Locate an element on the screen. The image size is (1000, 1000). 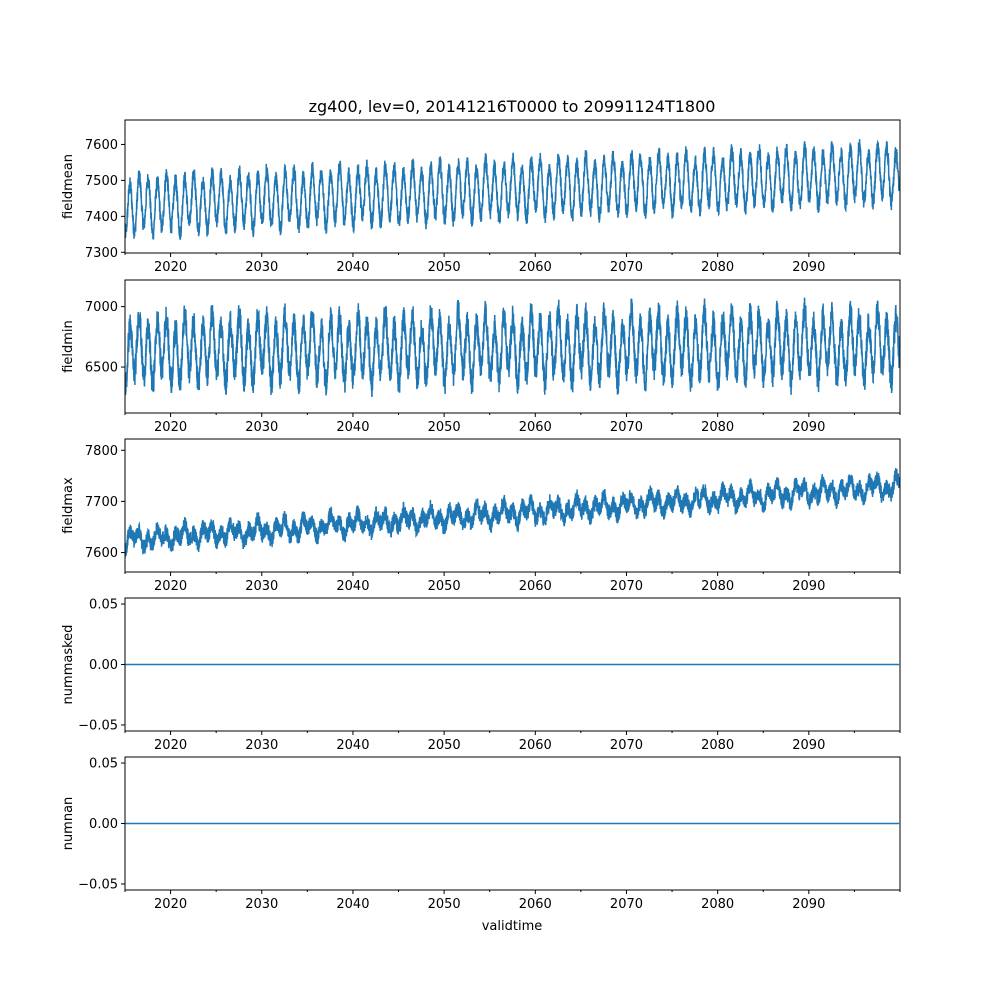
series-line-fieldmax is located at coordinates (512, 513).